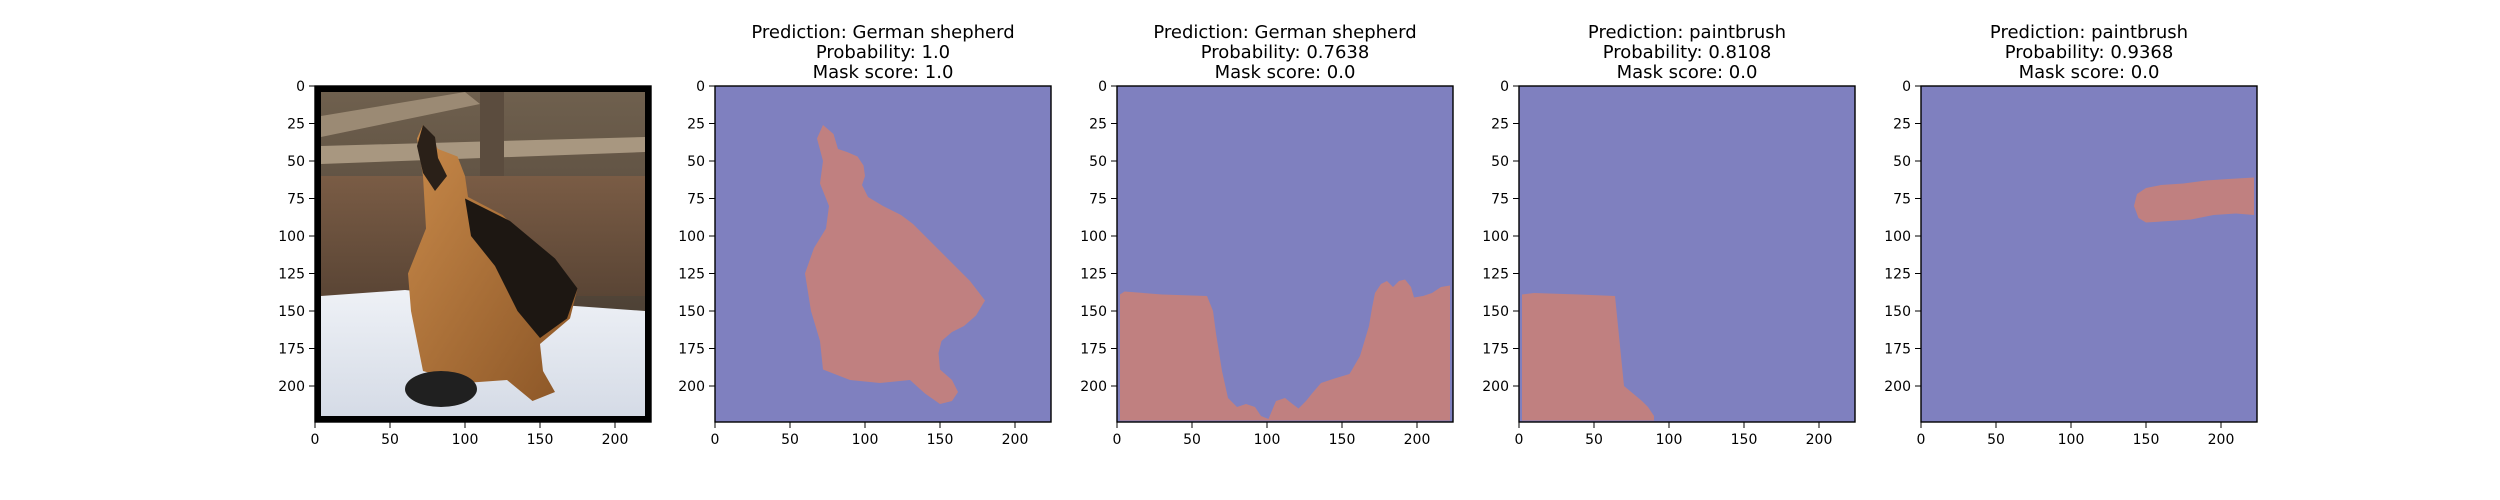 The width and height of the screenshot is (2500, 500). I want to click on panel-title-line: Probability: 0.9368, so click(2089, 52).